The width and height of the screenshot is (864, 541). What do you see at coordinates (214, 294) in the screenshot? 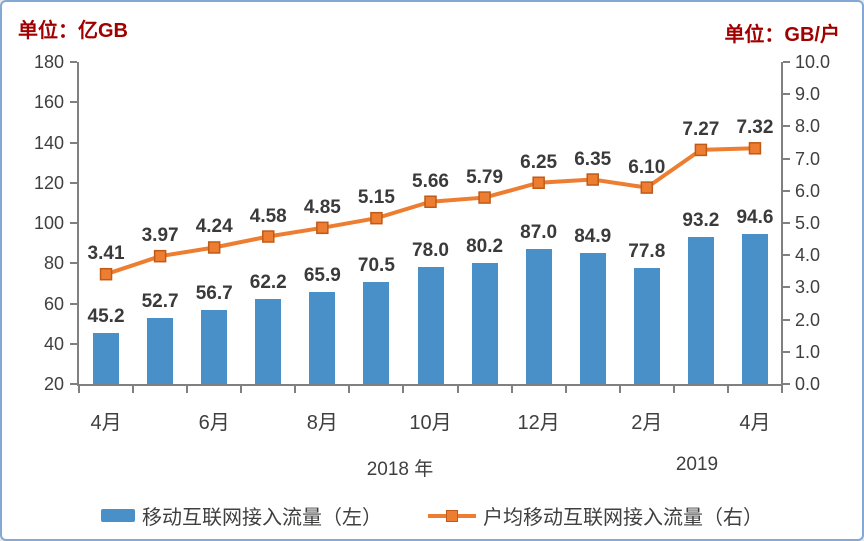
I see `bar-value-label: 56.7` at bounding box center [214, 294].